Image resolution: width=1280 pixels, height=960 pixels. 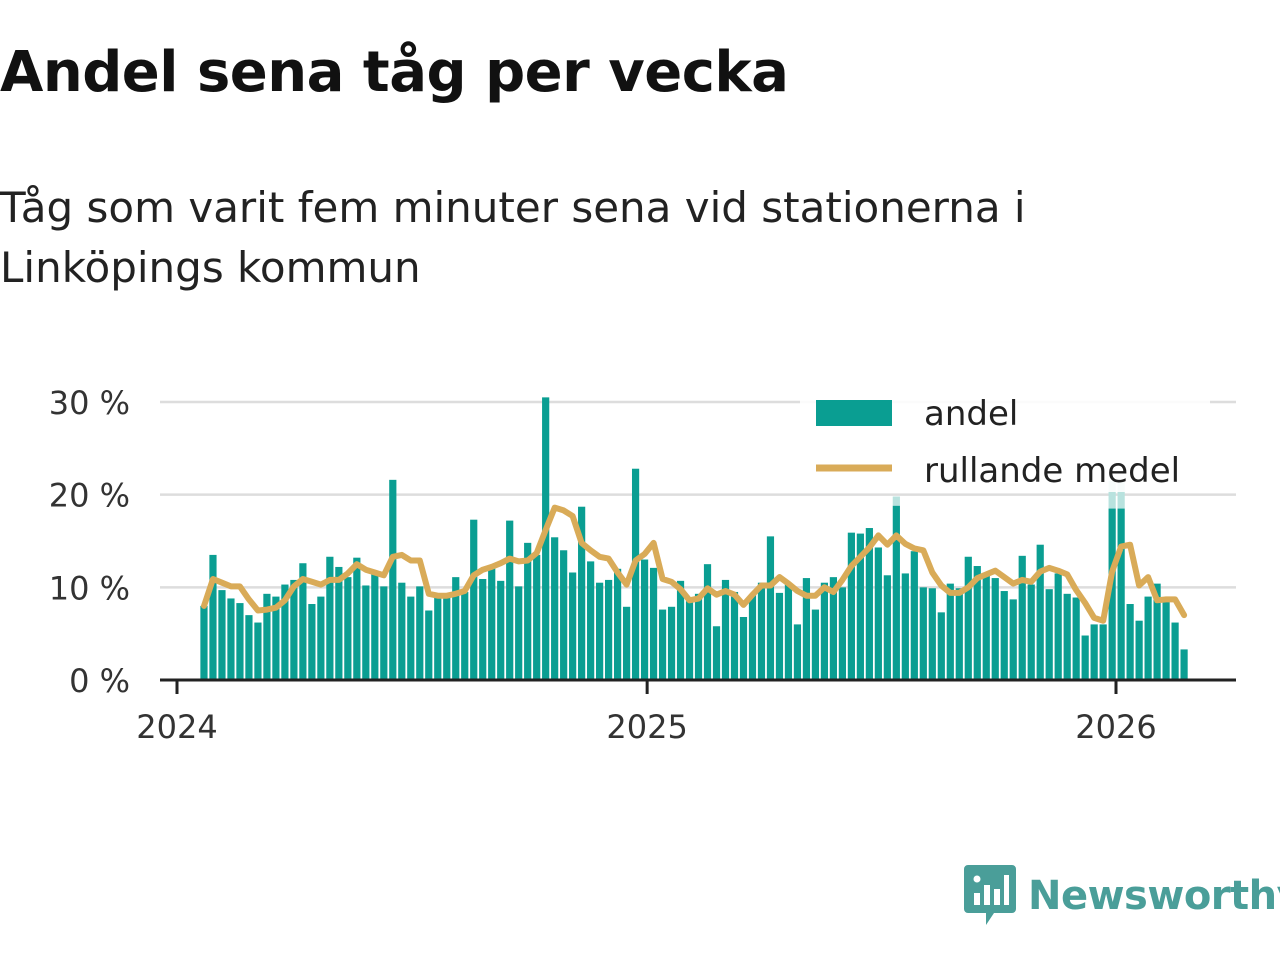 I want to click on legend-label-andel: andel, so click(x=971, y=414).